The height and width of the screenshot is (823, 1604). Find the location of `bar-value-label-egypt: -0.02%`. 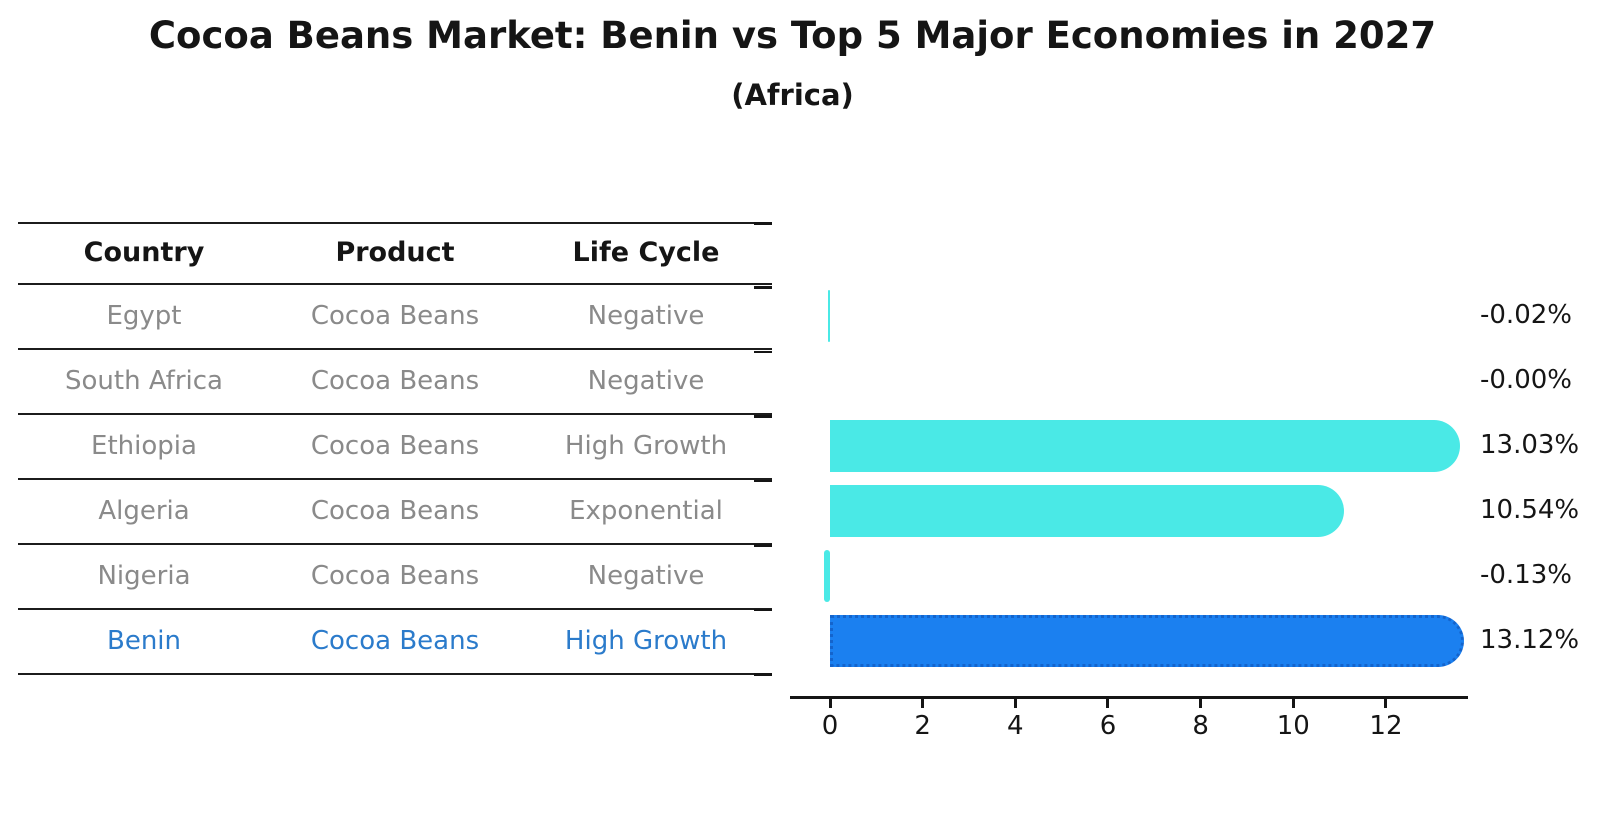

bar-value-label-egypt: -0.02% is located at coordinates (1526, 315).